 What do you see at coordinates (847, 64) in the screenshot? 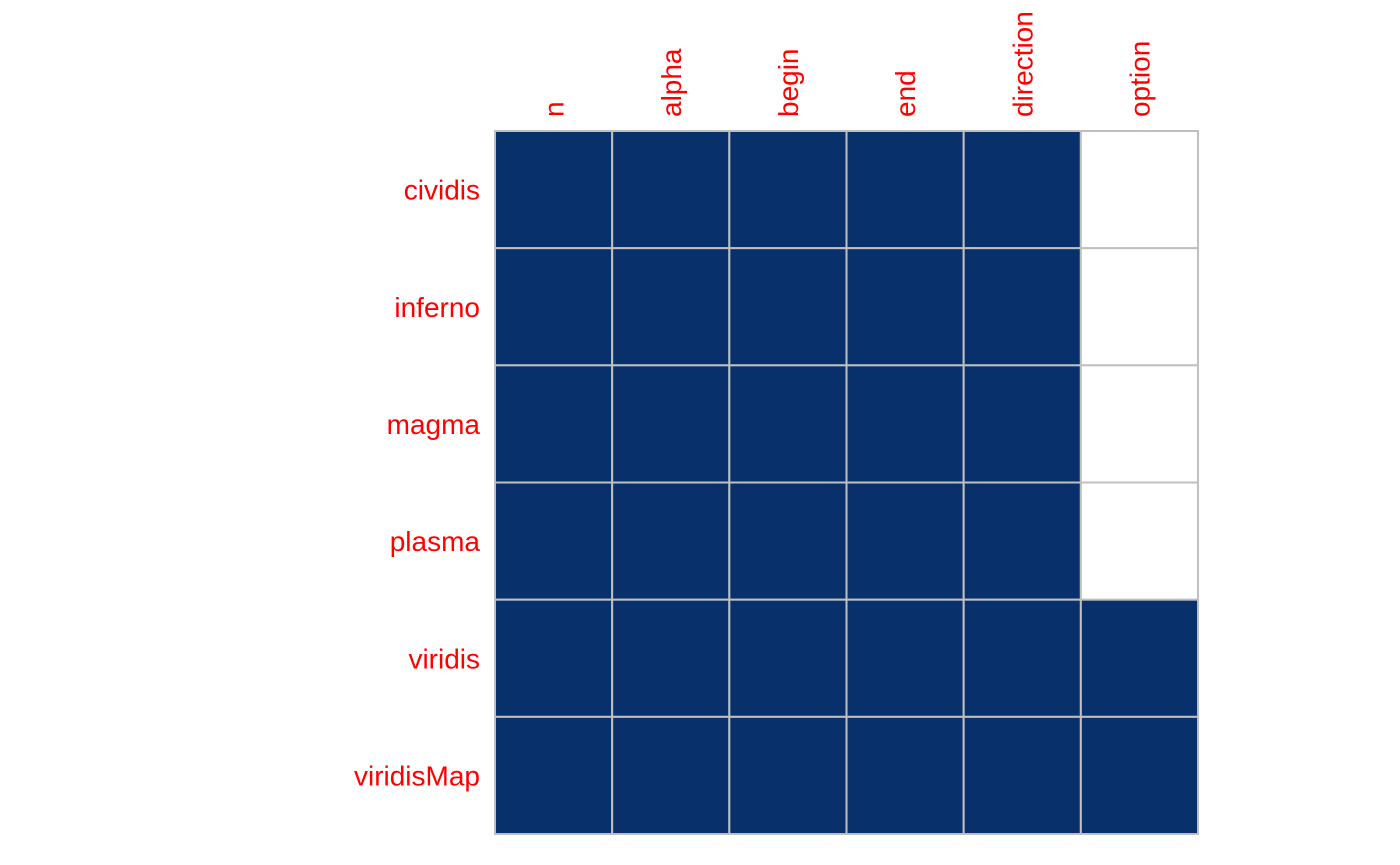
I see `column-labels: n alpha begin end direction option` at bounding box center [847, 64].